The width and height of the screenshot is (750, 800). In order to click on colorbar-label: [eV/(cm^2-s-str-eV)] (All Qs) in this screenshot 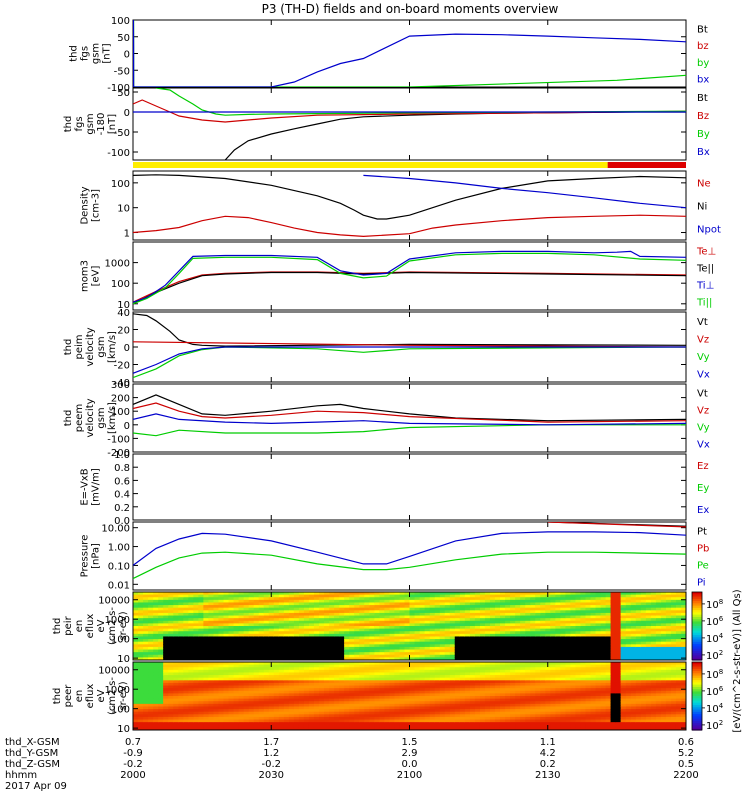, I will do `click(737, 660)`.